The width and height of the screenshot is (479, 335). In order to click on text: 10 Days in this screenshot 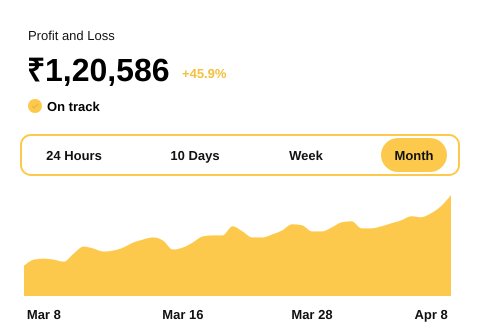, I will do `click(195, 155)`.